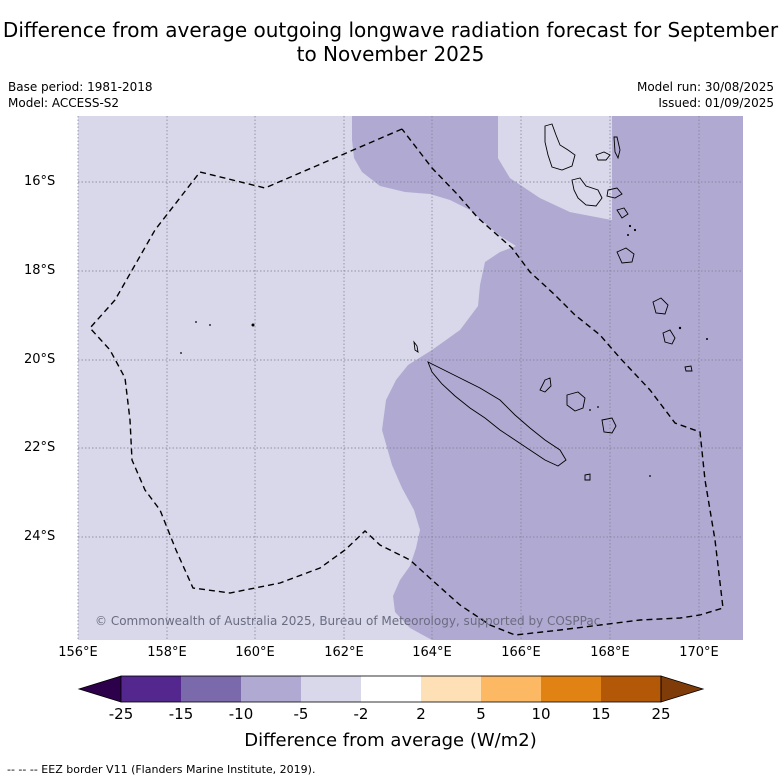 The height and width of the screenshot is (781, 781). Describe the element at coordinates (64, 103) in the screenshot. I see `model-label: Model: ACCESS-S2` at that location.